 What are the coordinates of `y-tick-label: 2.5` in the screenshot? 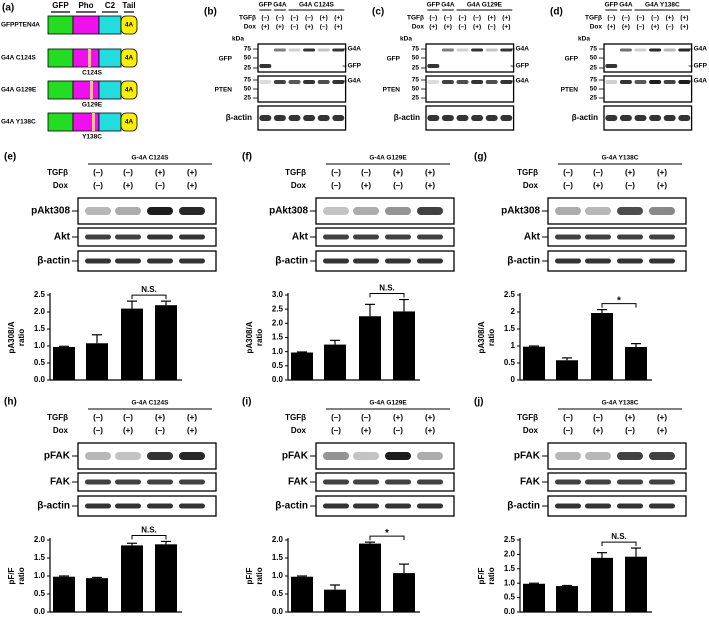 It's located at (510, 539).